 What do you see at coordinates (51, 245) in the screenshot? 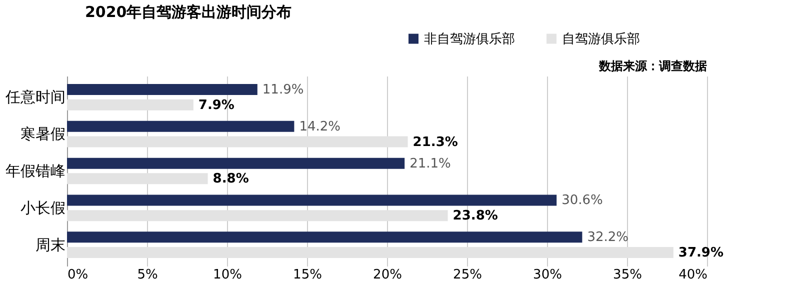
I see `y-tick-label: 周末` at bounding box center [51, 245].